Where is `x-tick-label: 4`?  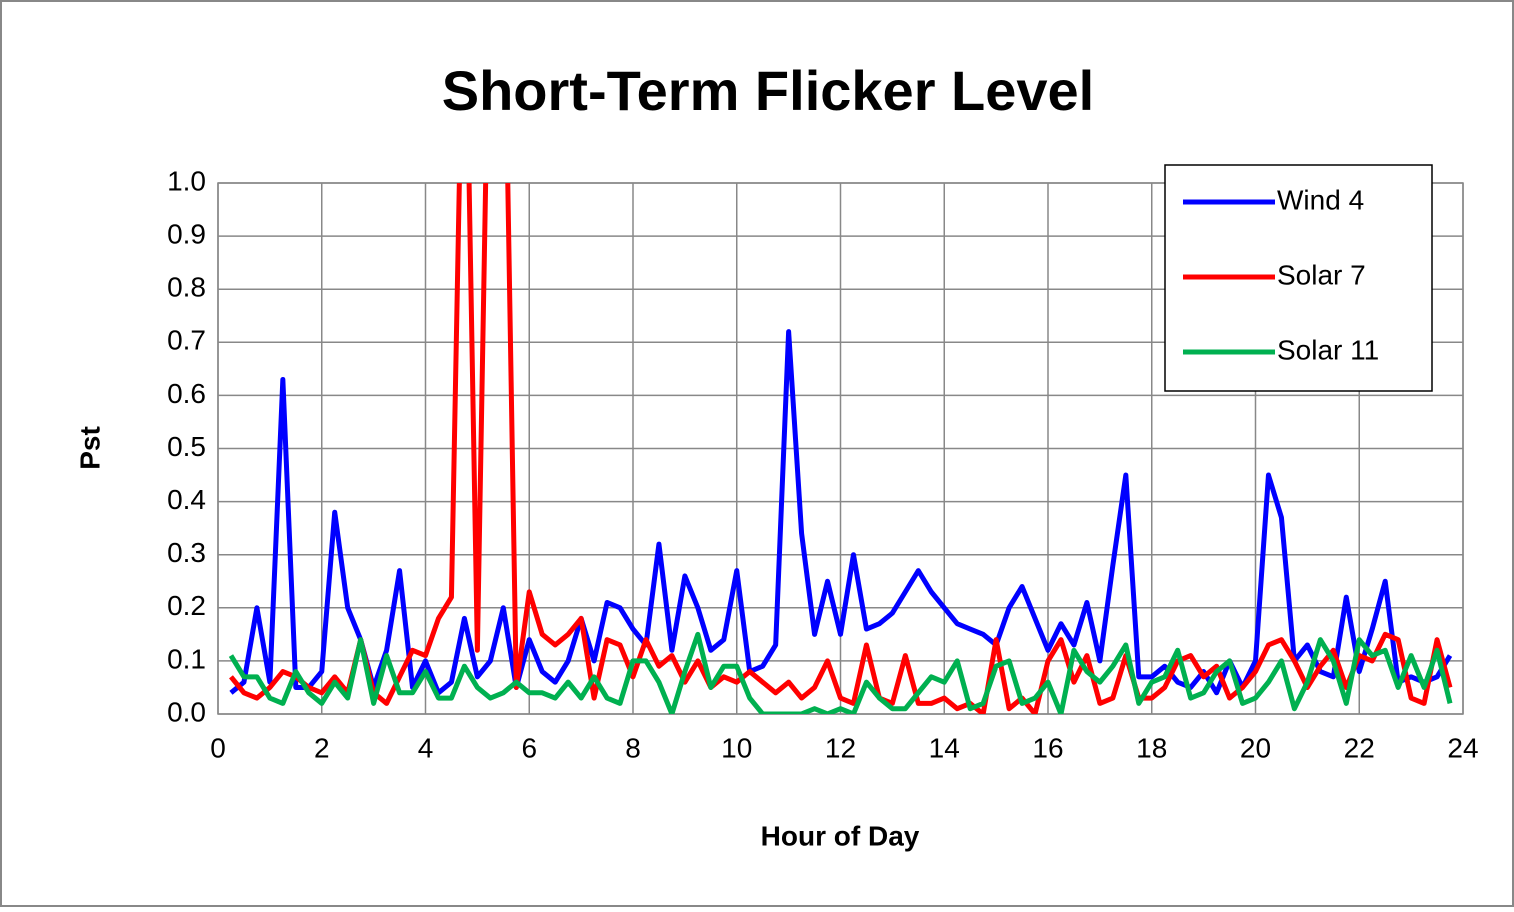
x-tick-label: 4 is located at coordinates (426, 747).